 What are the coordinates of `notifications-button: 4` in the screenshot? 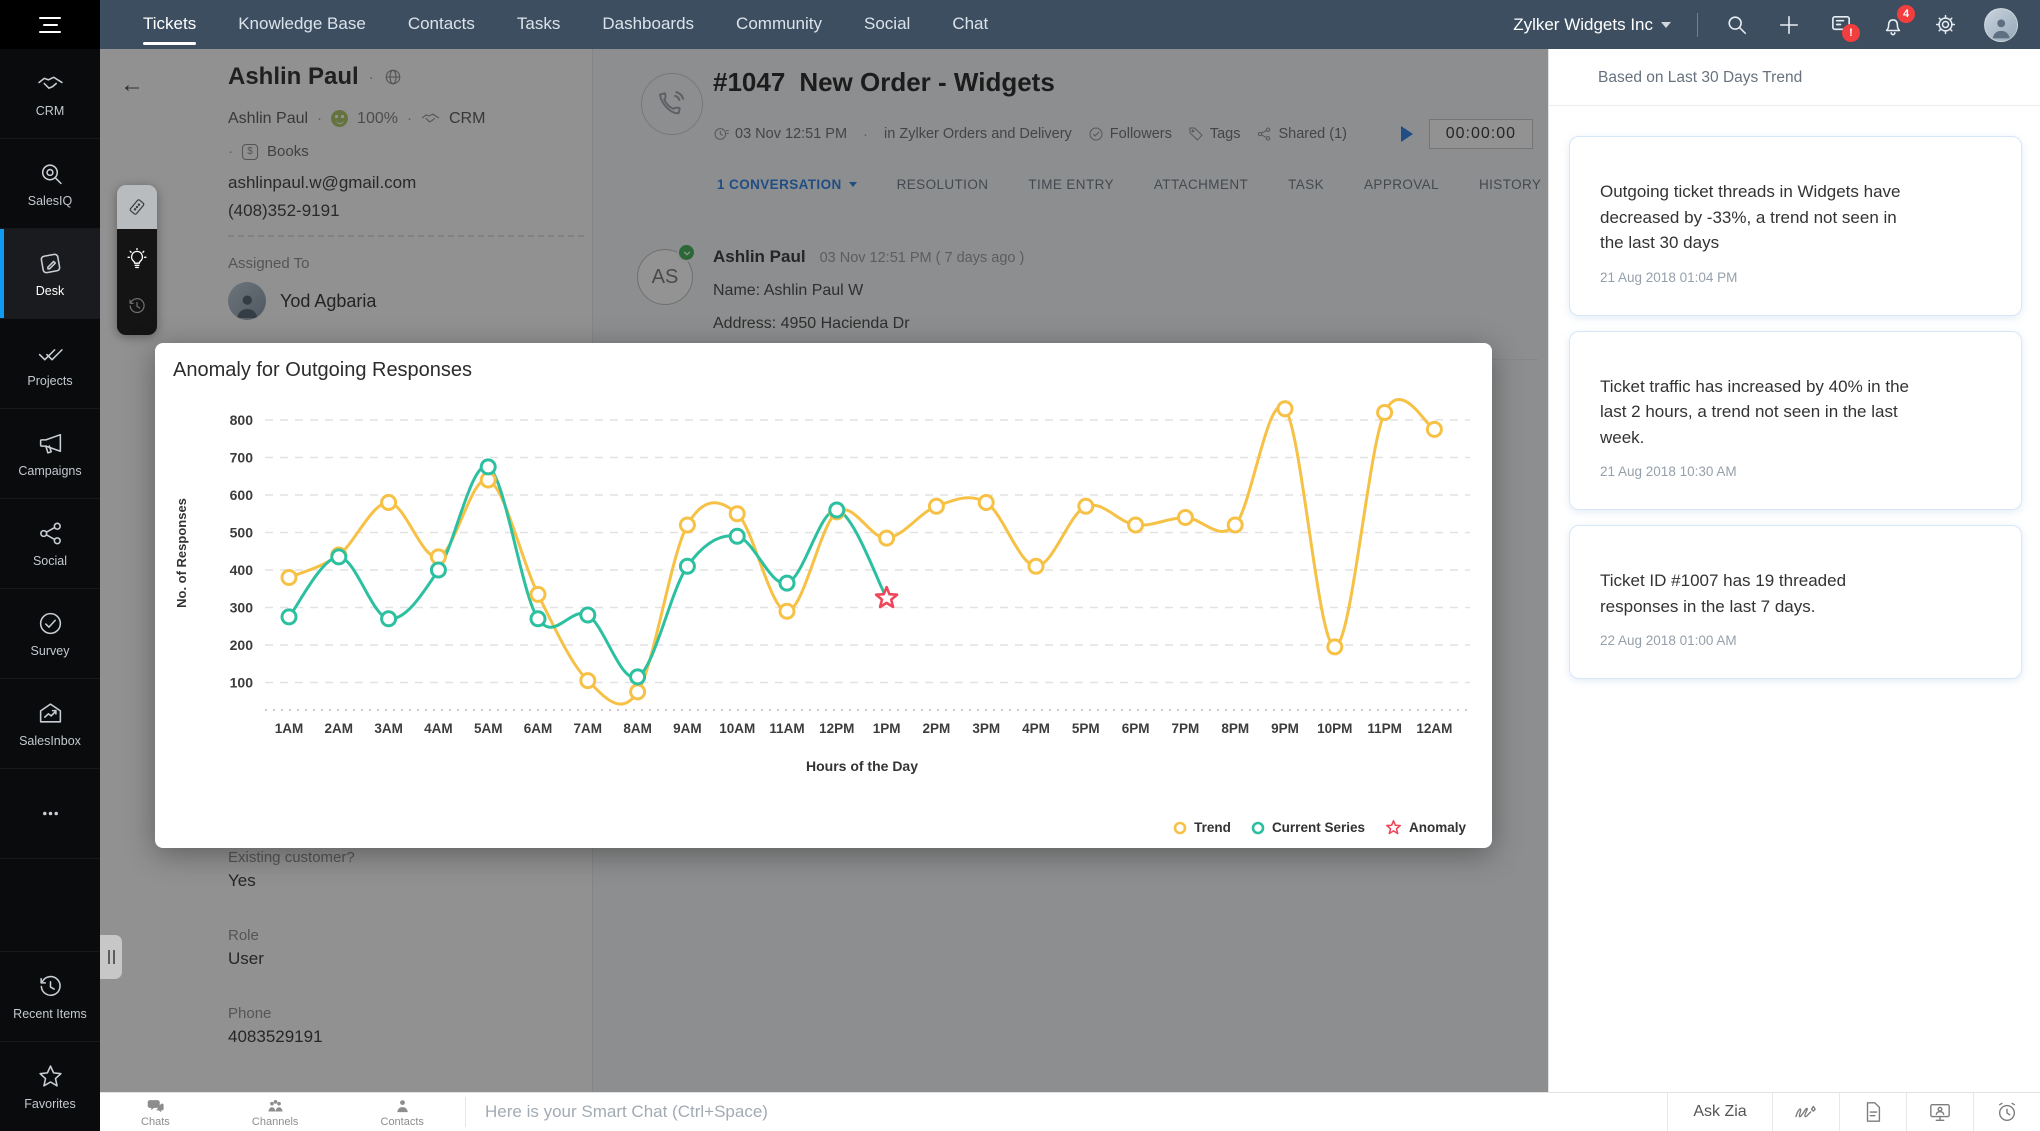 It's located at (1897, 21).